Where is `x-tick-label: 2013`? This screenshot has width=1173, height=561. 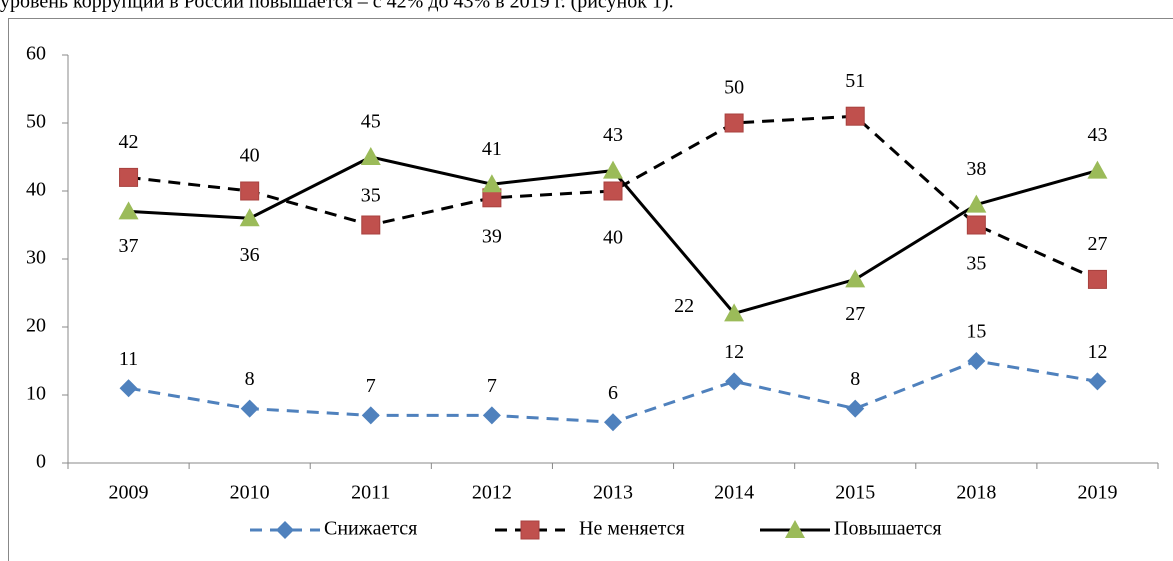
x-tick-label: 2013 is located at coordinates (613, 493).